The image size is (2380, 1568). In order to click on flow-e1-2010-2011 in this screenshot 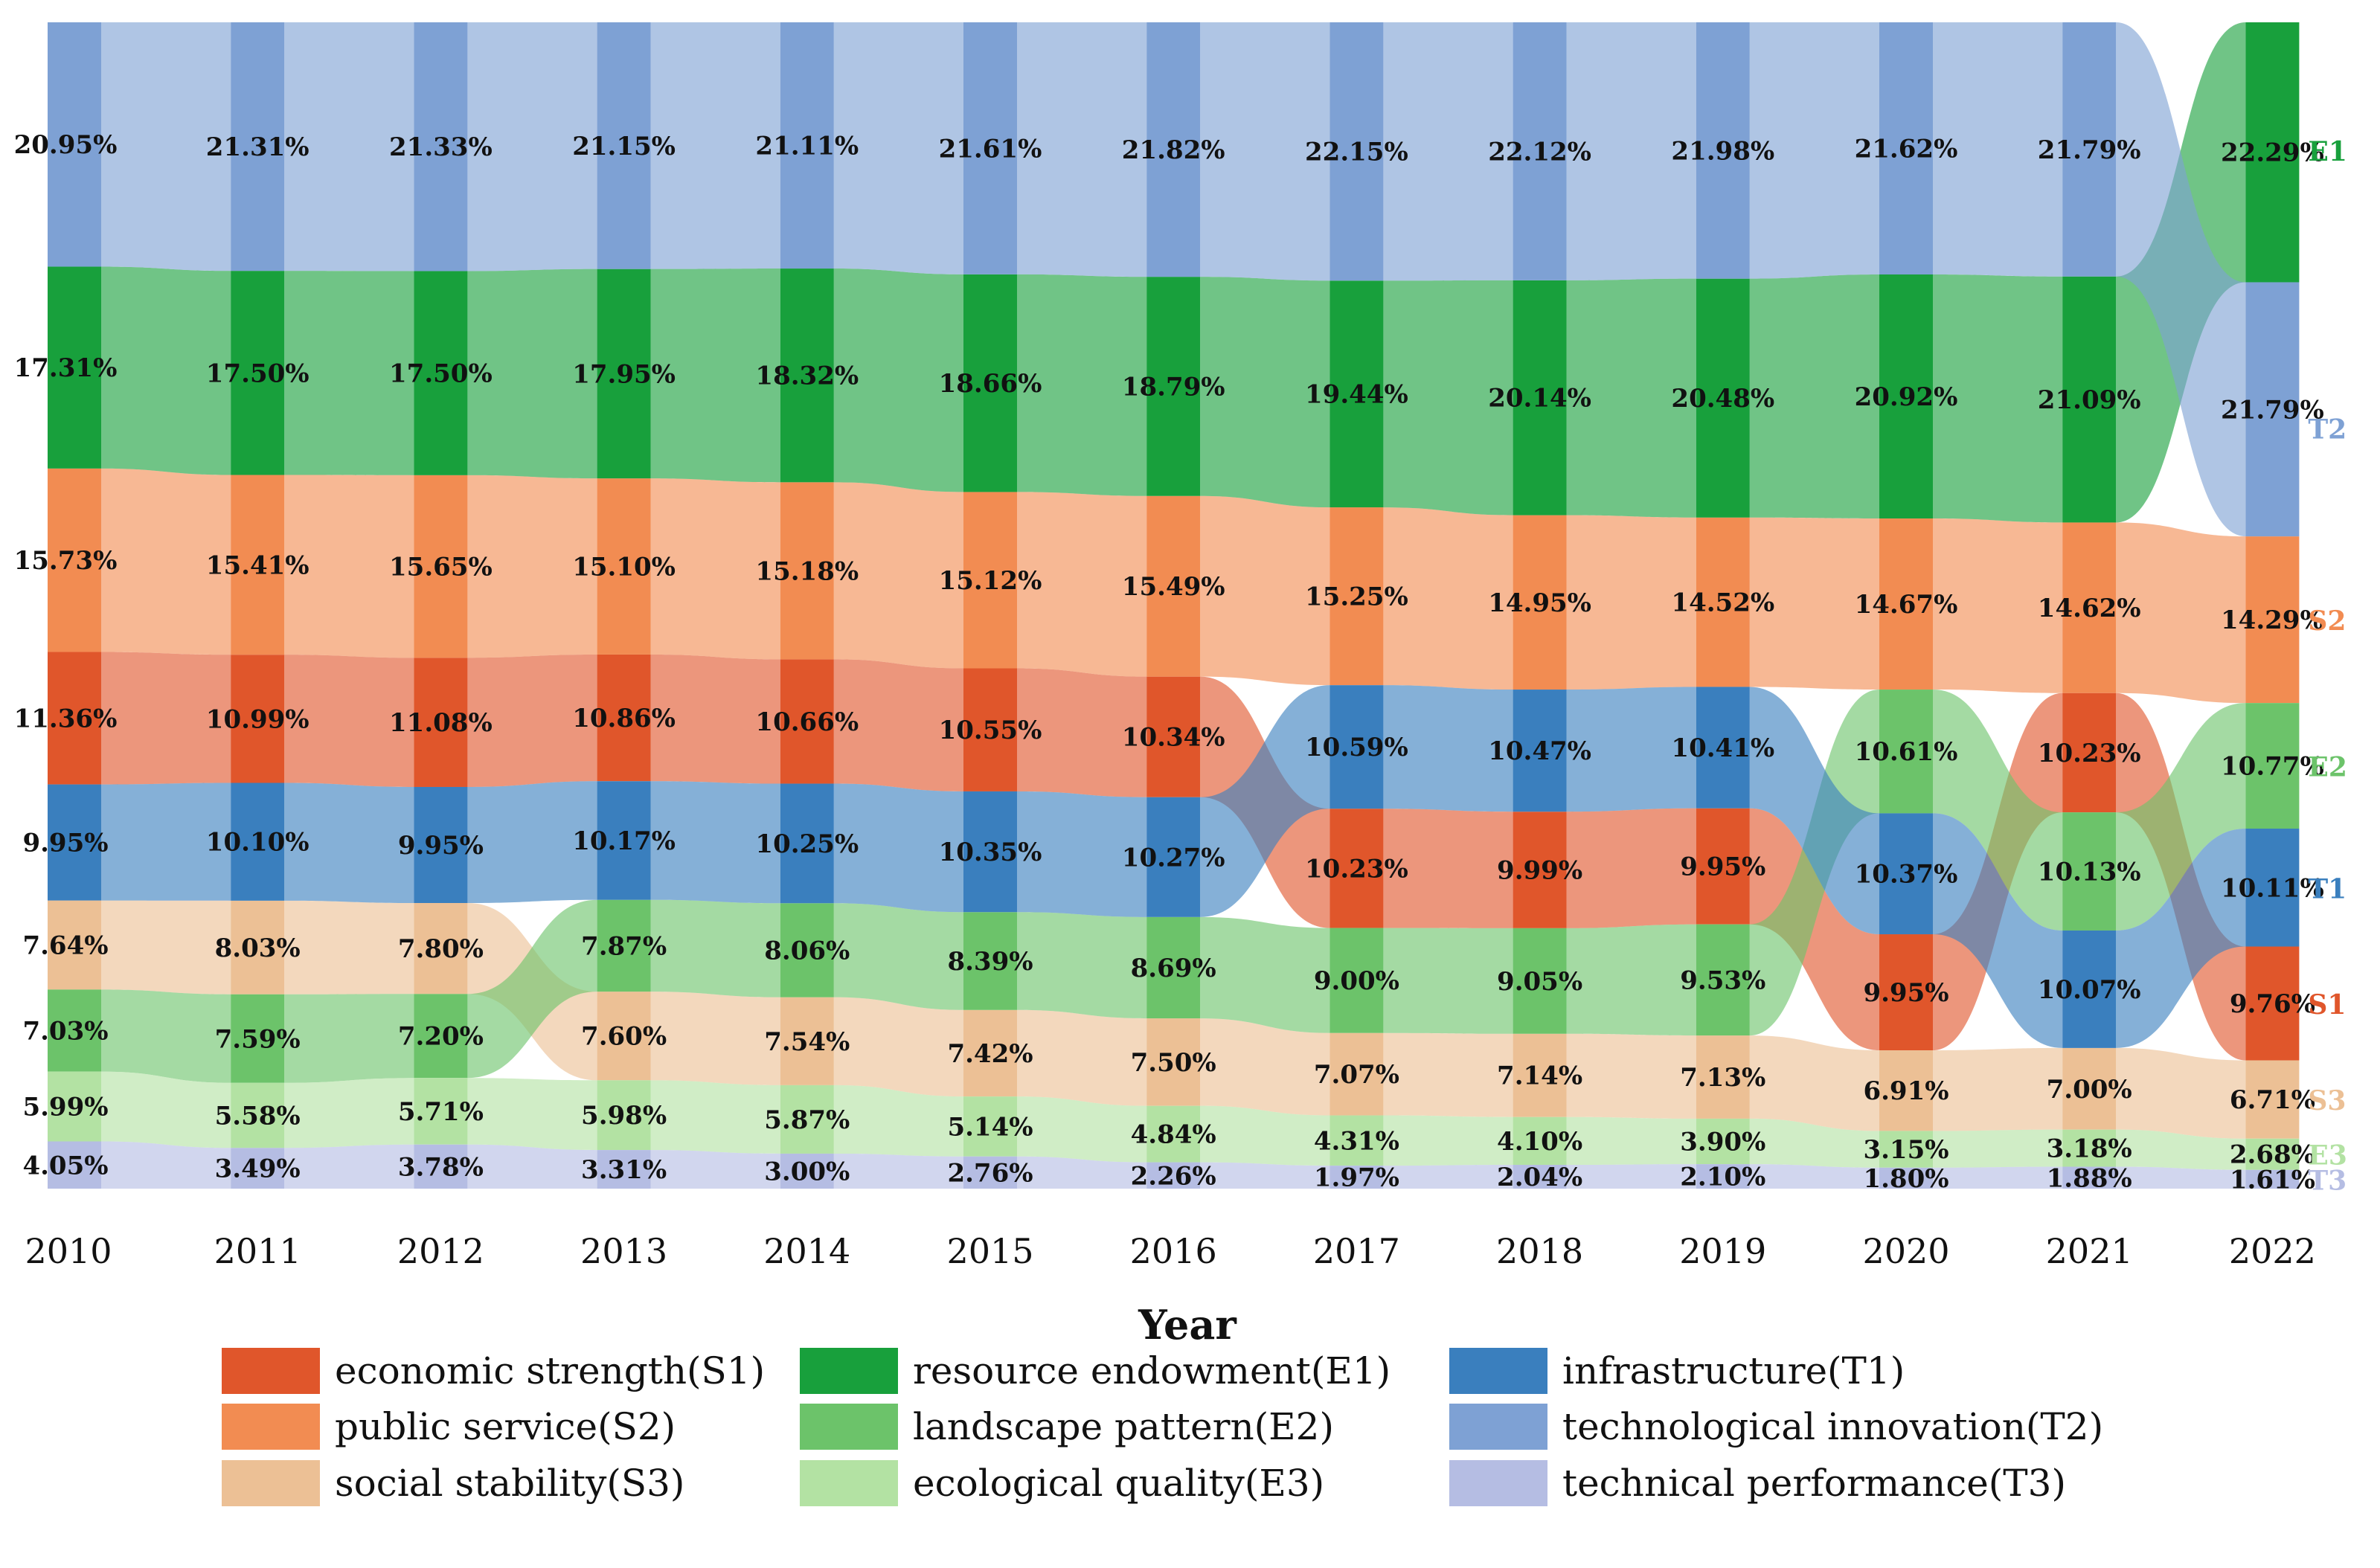, I will do `click(166, 370)`.